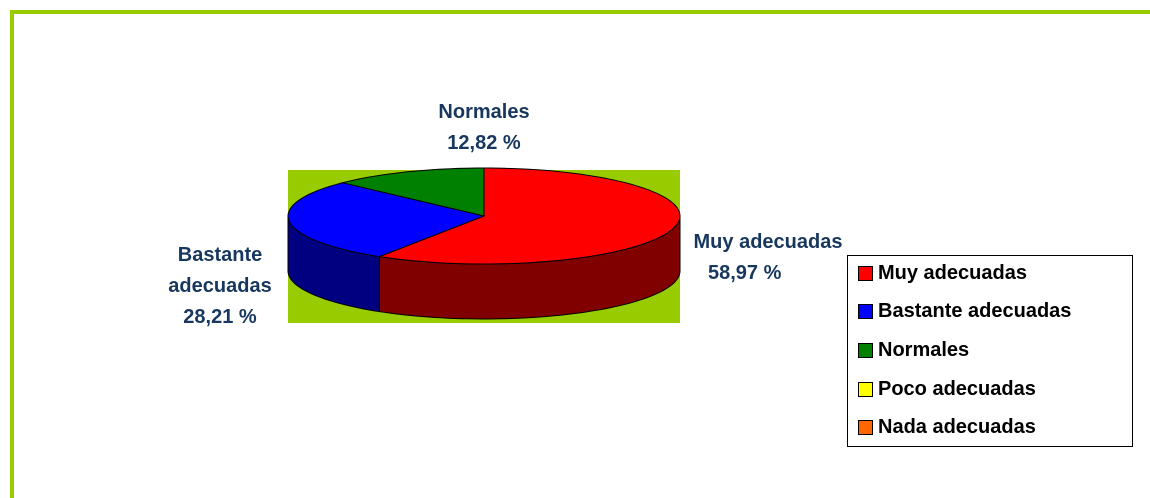  I want to click on data-label-name: Muy adecuadas, so click(768, 242).